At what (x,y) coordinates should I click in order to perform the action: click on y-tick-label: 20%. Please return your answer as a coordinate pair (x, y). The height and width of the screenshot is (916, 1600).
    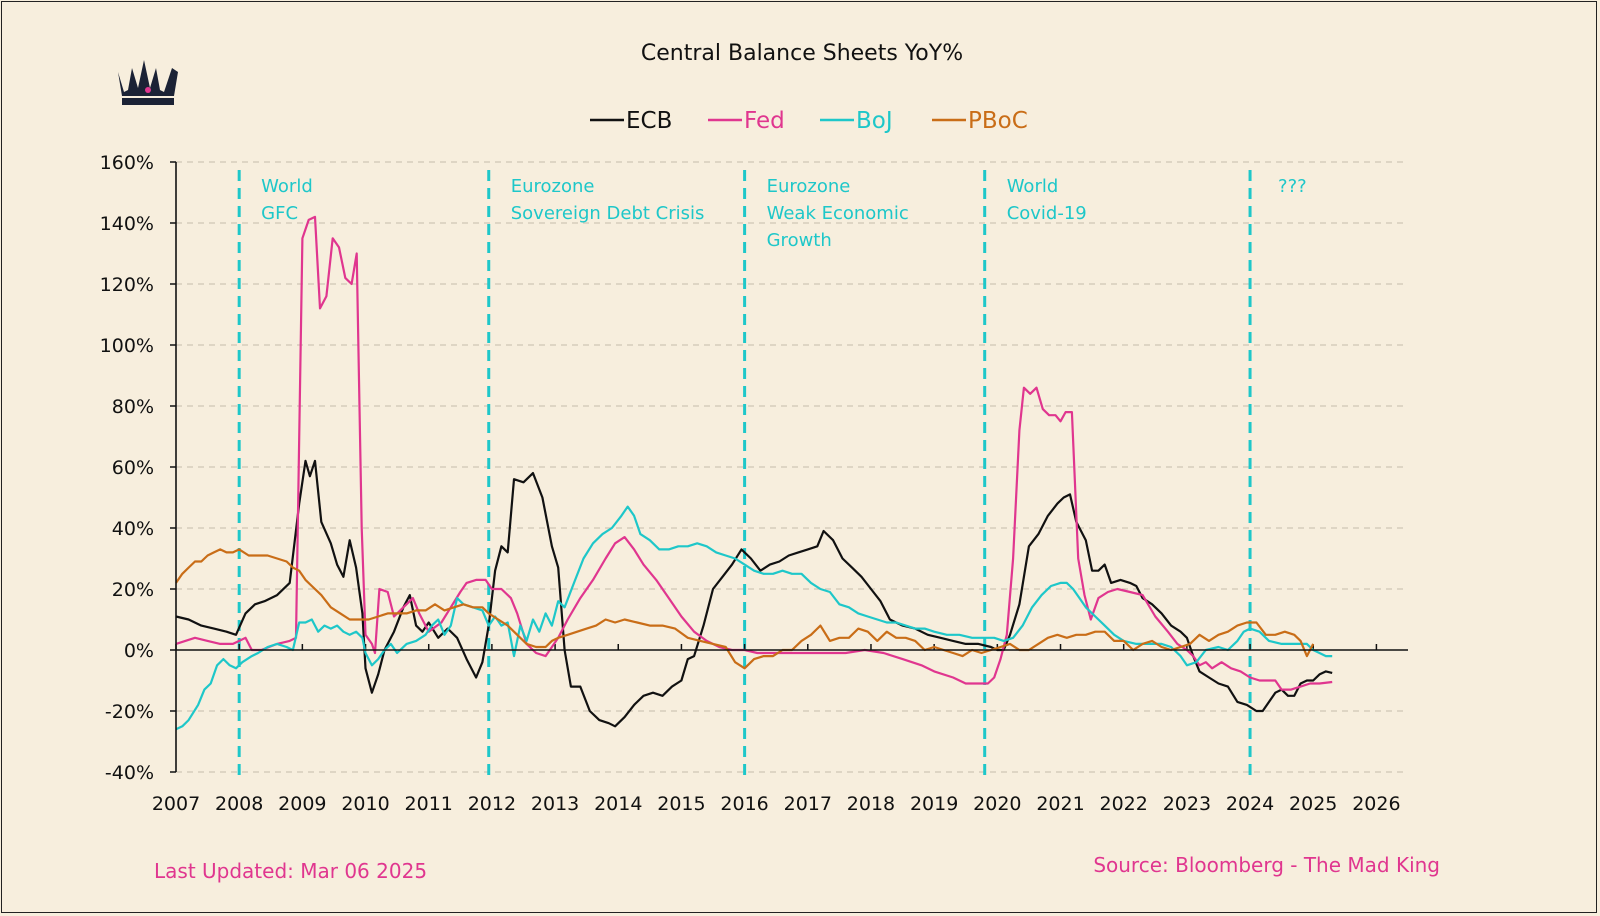
    Looking at the image, I should click on (133, 590).